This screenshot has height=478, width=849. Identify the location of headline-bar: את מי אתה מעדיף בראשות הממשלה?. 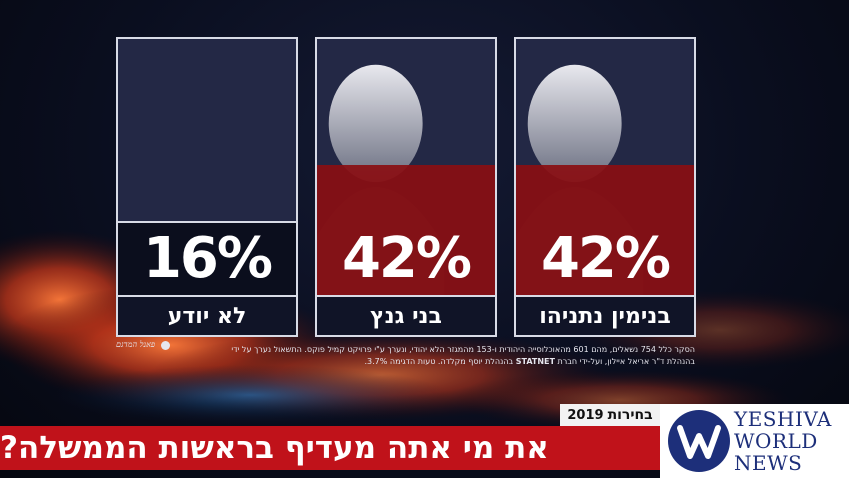
(330, 448).